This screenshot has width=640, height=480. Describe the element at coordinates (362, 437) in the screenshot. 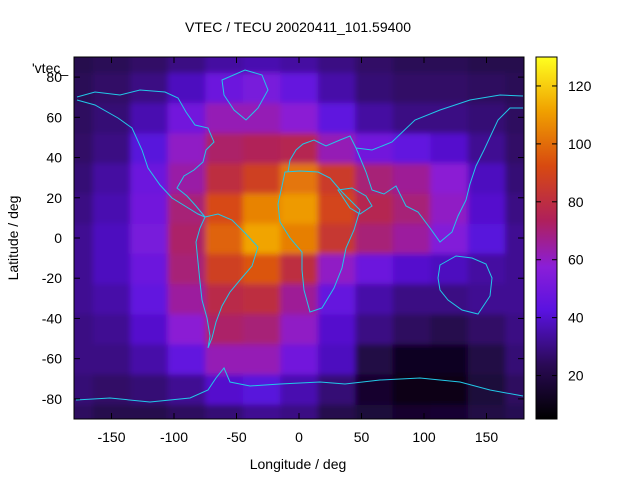

I see `x-tick-label: 50` at that location.